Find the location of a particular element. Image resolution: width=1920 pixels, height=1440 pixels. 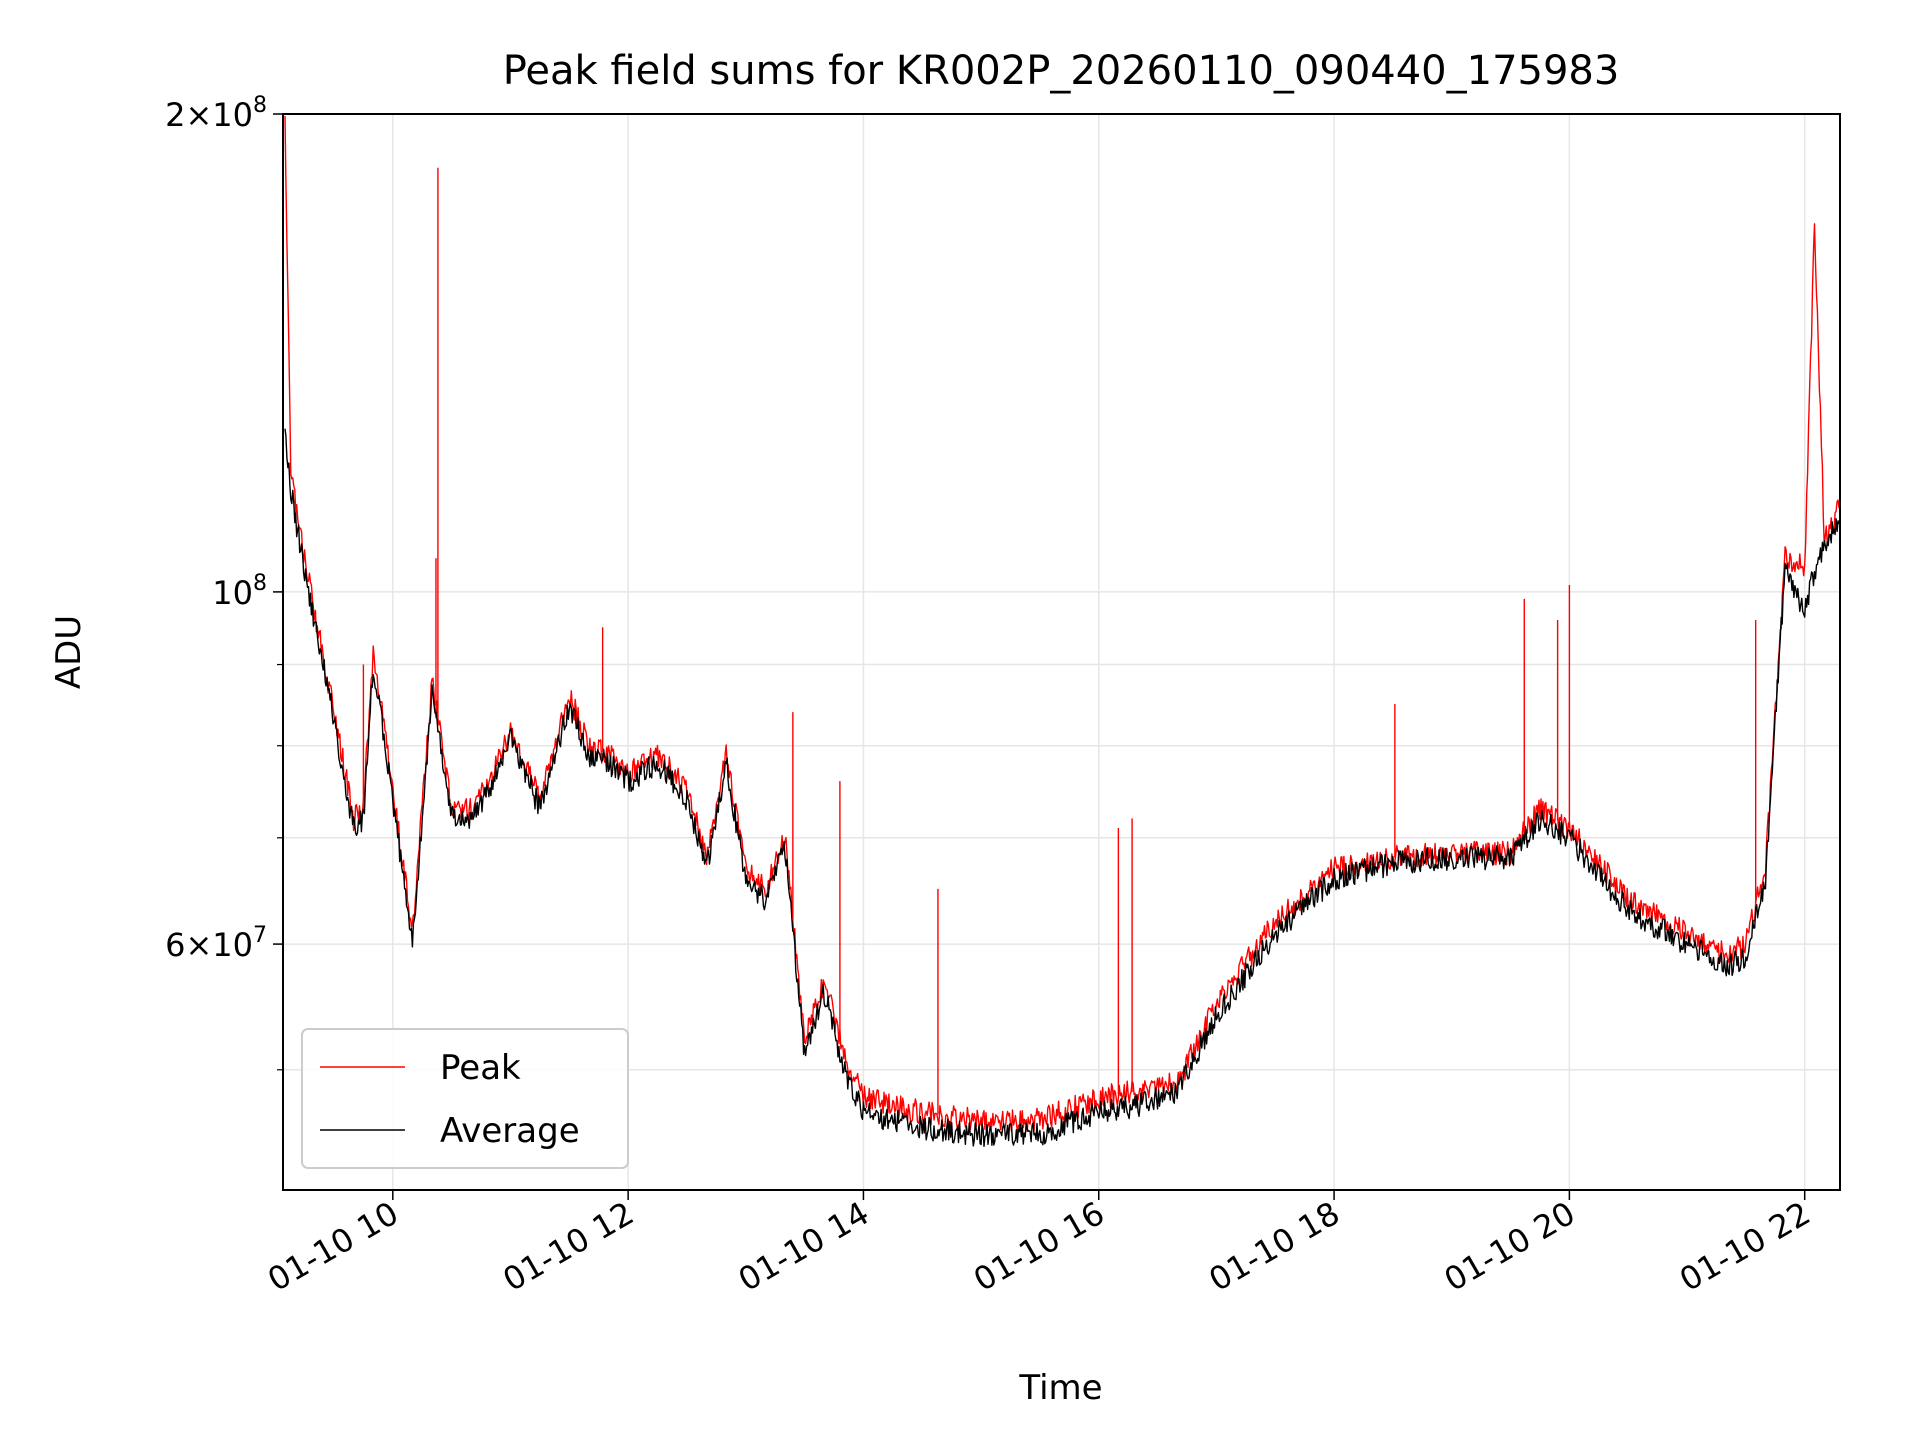

legend: Peak Average is located at coordinates (465, 1098).